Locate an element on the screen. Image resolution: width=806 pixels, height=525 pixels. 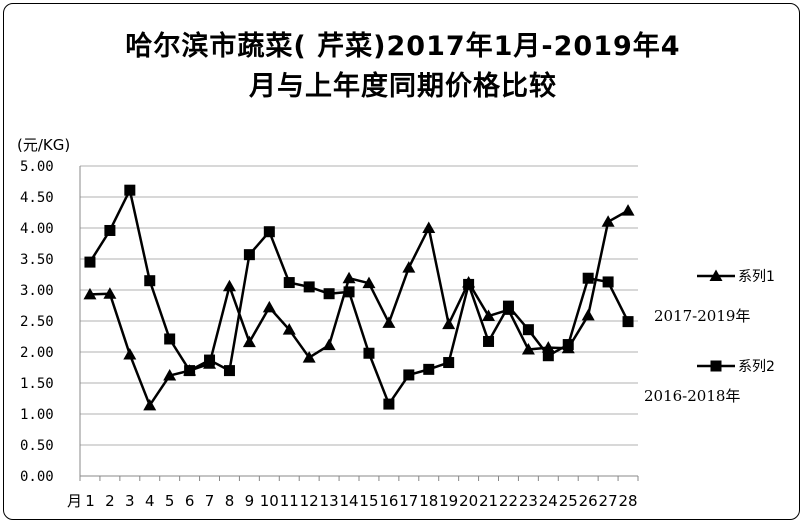
period-annotation: 2016-2018年 is located at coordinates (692, 396).